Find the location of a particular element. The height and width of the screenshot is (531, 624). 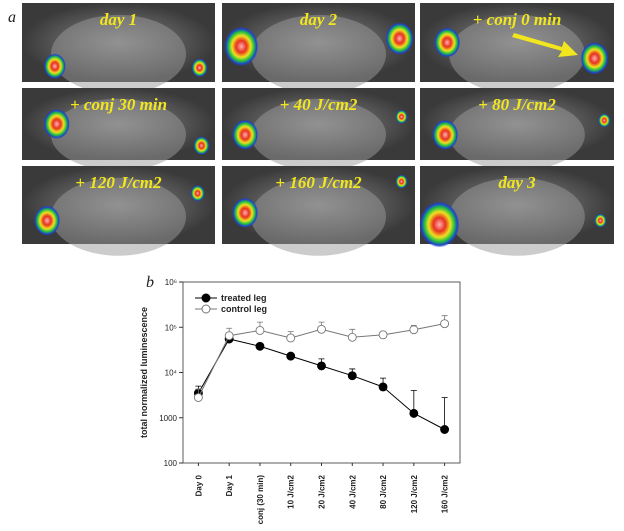

image-caption: + conj 0 min is located at coordinates (517, 19).